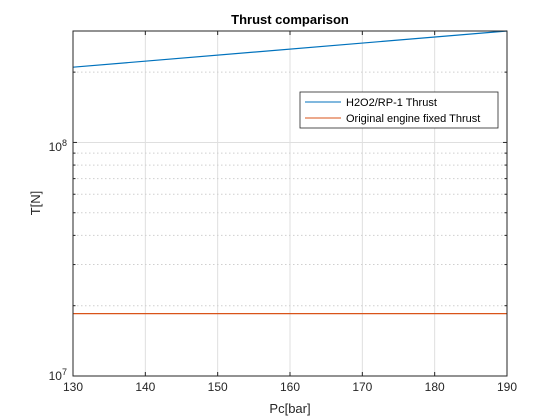 The height and width of the screenshot is (420, 560). I want to click on x-tick-label: 130, so click(73, 387).